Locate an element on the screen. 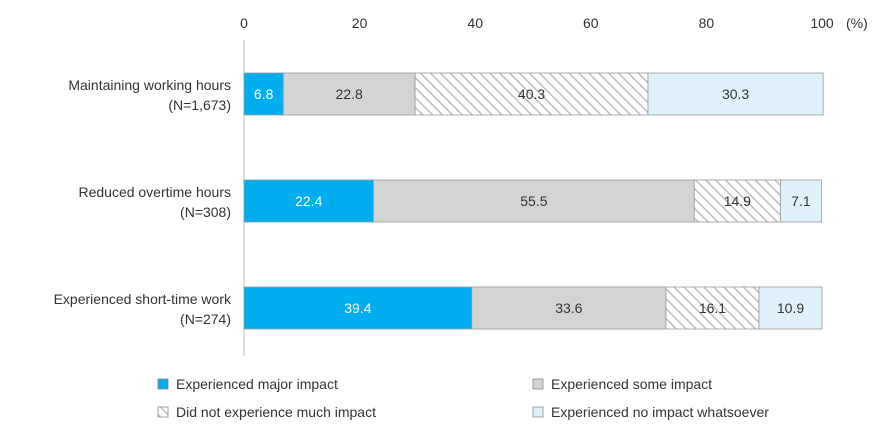  bar-value-label: 22.8 is located at coordinates (349, 94).